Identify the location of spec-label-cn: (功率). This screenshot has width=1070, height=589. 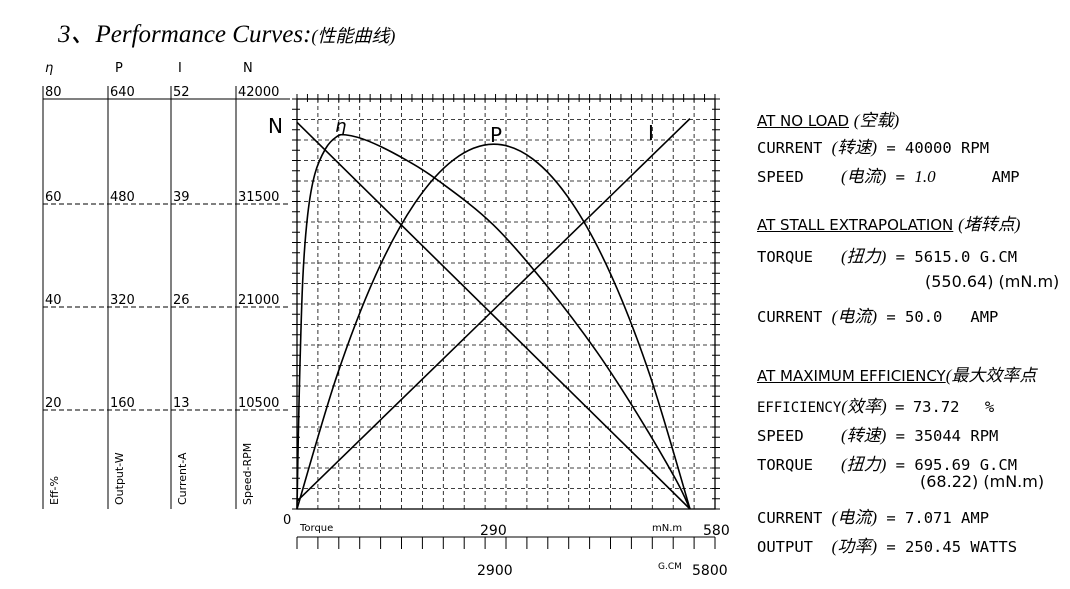
(854, 546).